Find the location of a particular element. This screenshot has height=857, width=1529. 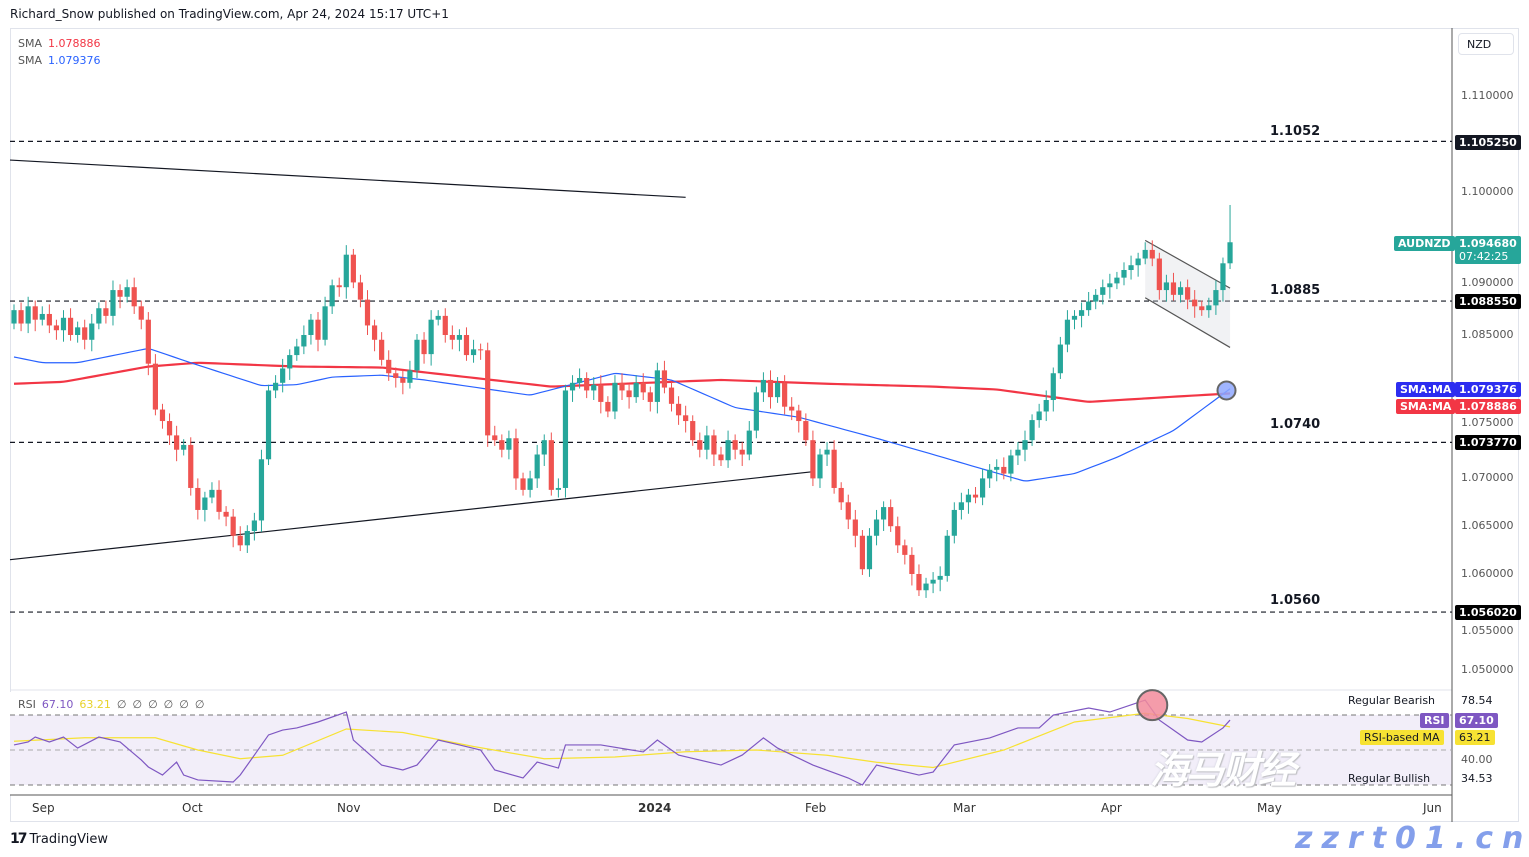

price-tick-label: 1.100000 is located at coordinates (1487, 191).